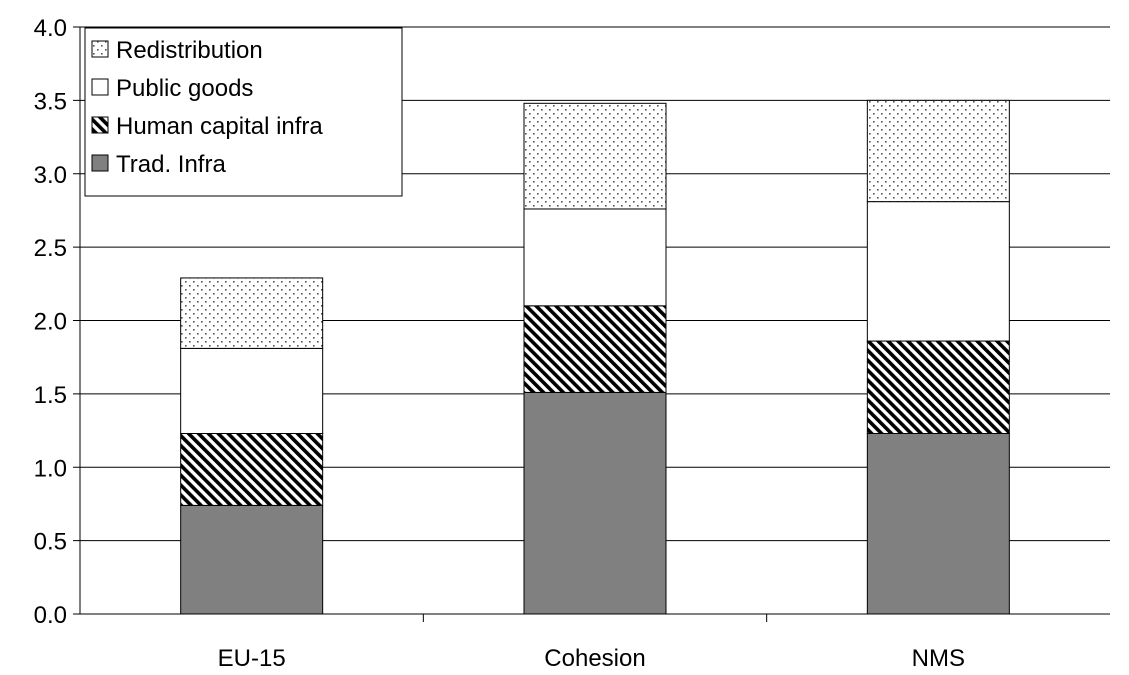  I want to click on y-tick-label: 2.5, so click(50, 248).